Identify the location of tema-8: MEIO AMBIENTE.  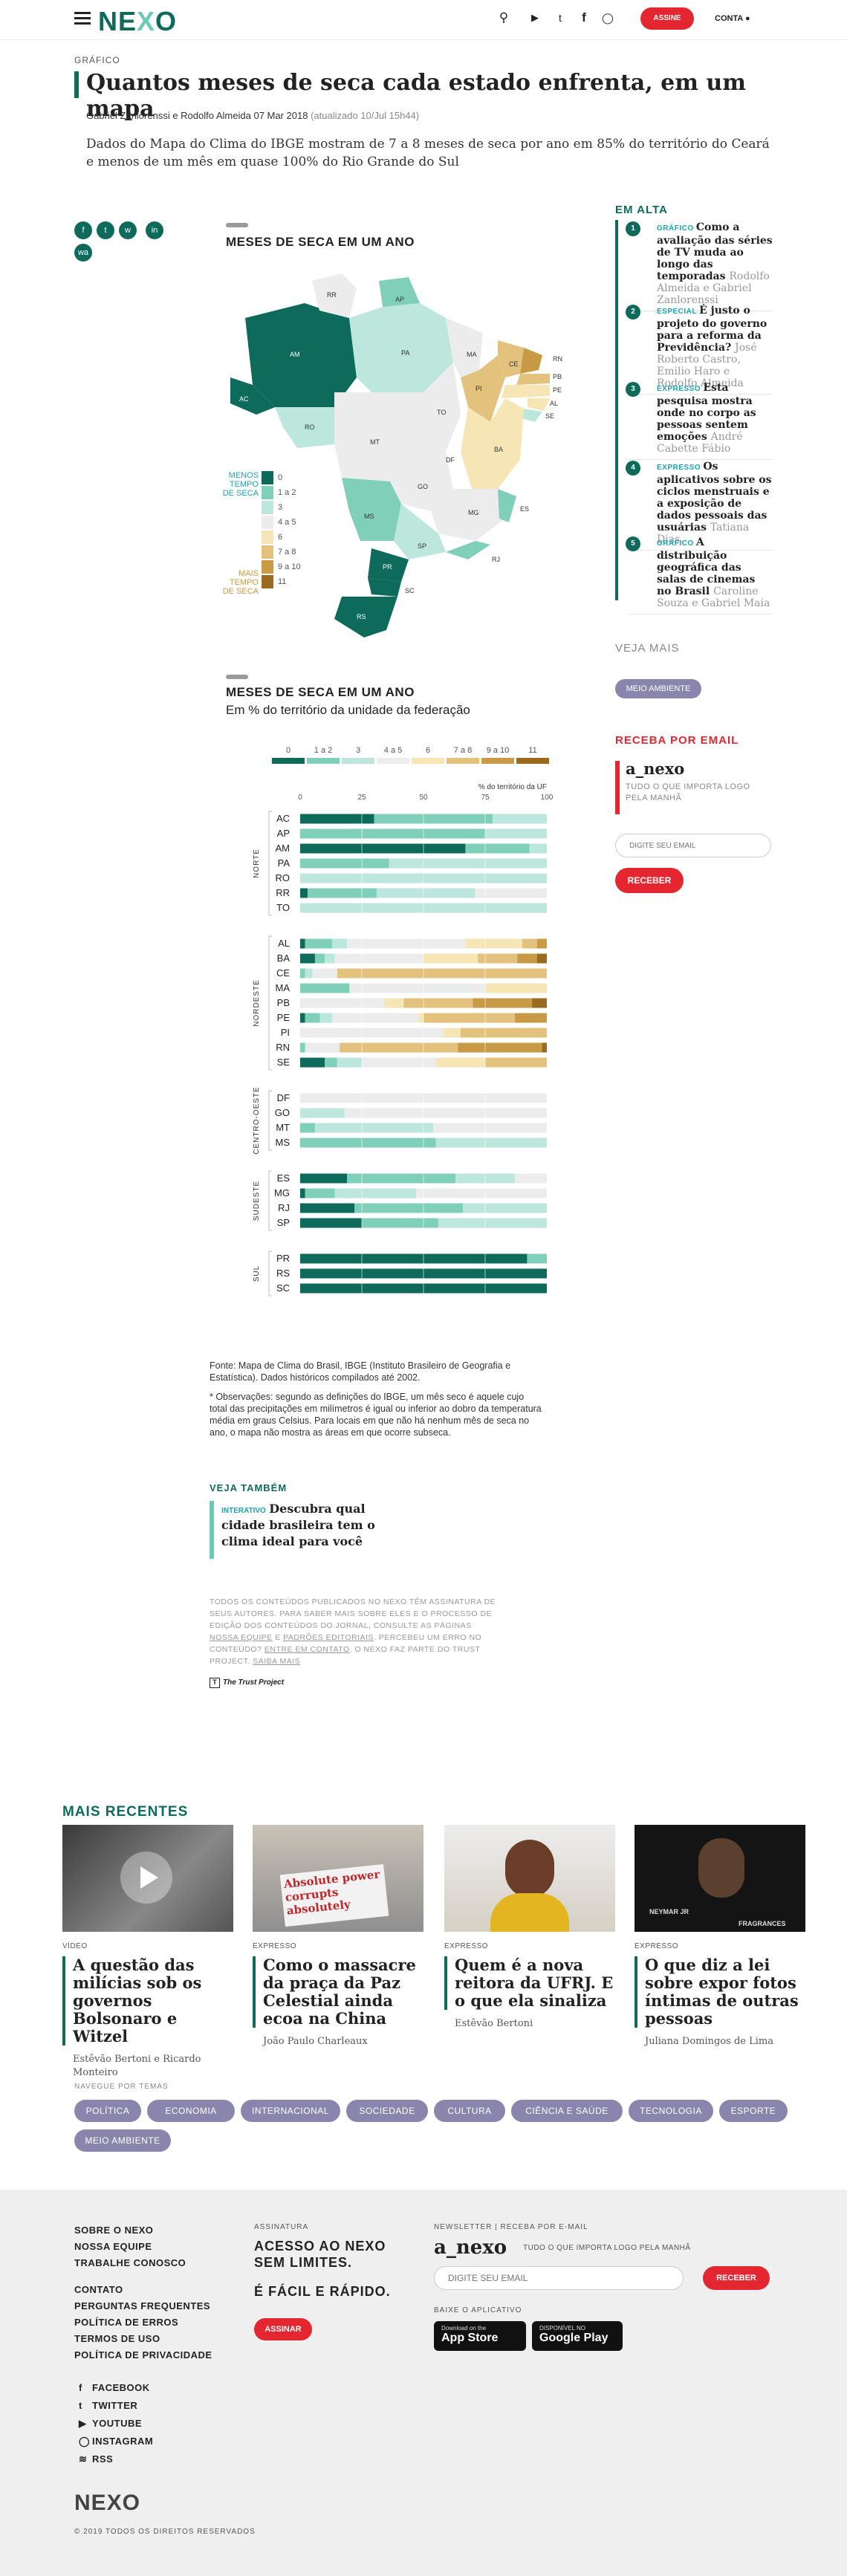
(123, 2140).